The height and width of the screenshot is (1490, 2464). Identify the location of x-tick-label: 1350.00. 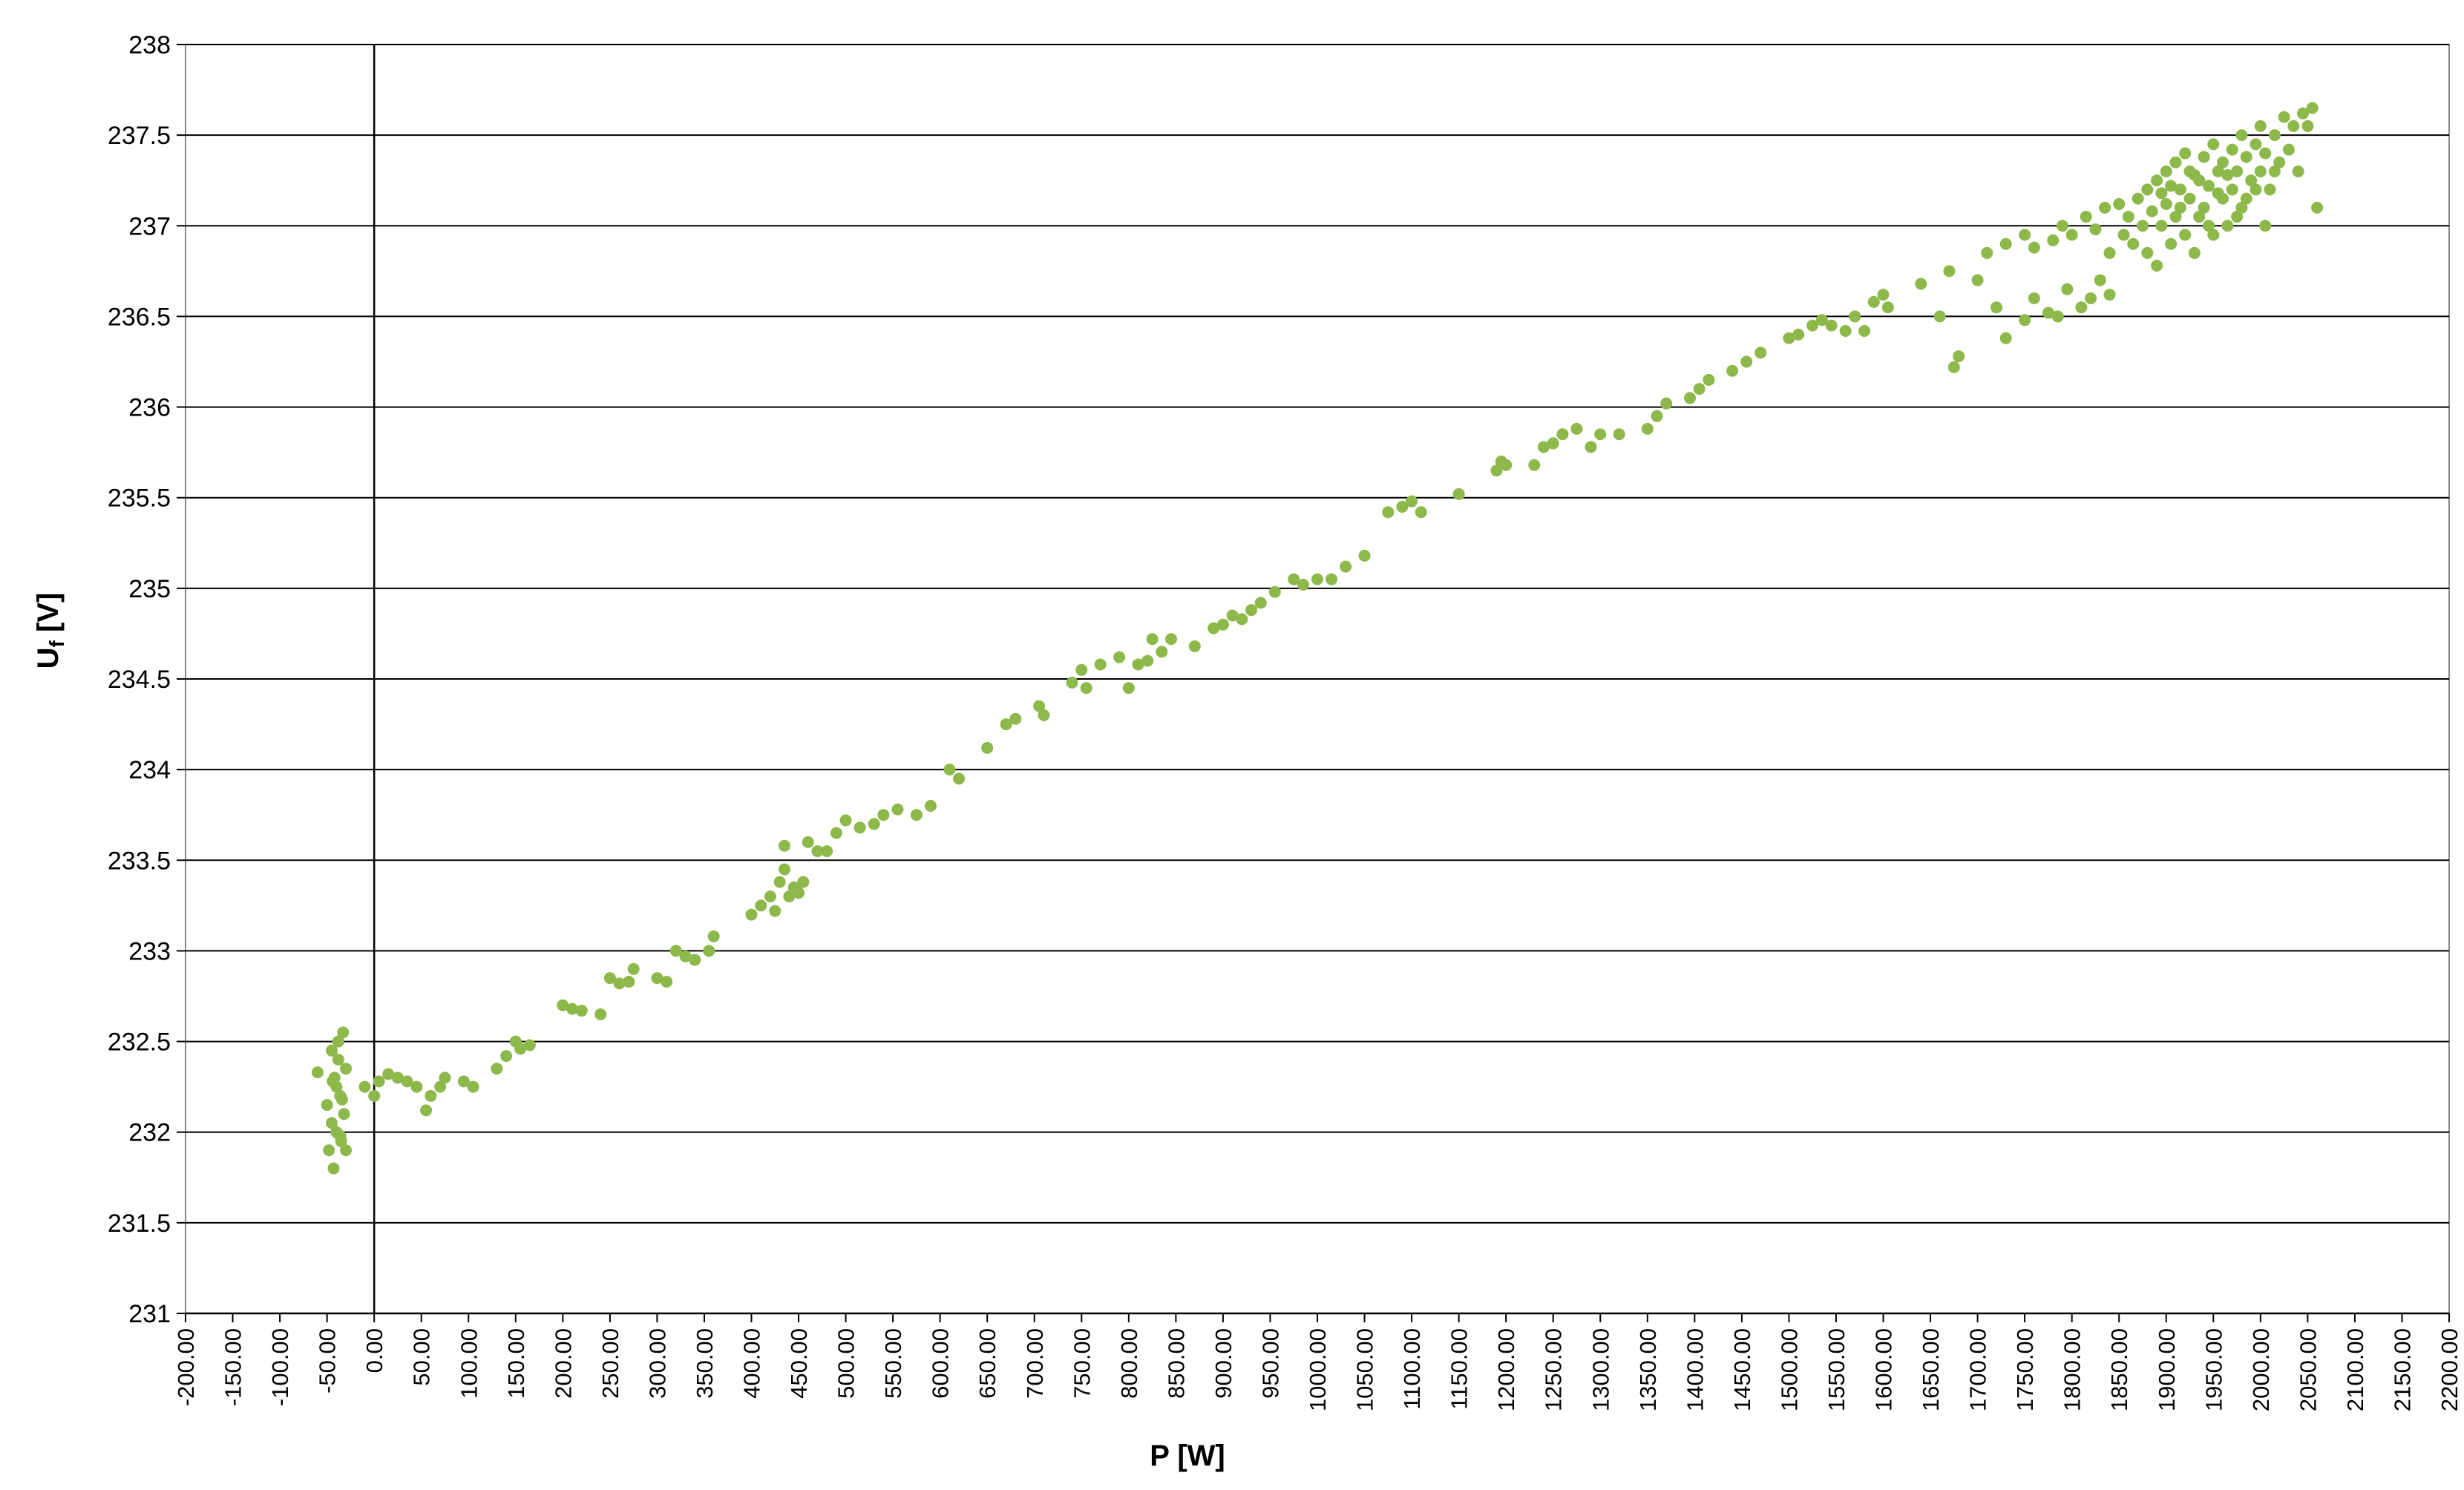
(1648, 1369).